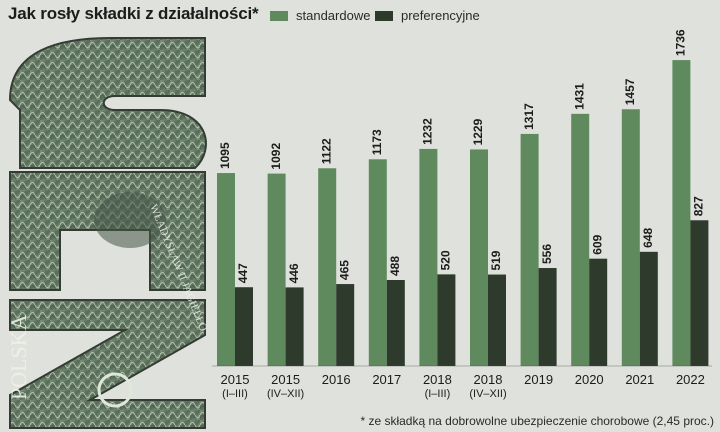  Describe the element at coordinates (294, 273) in the screenshot. I see `value-label-preferencyjne-1: 446` at that location.